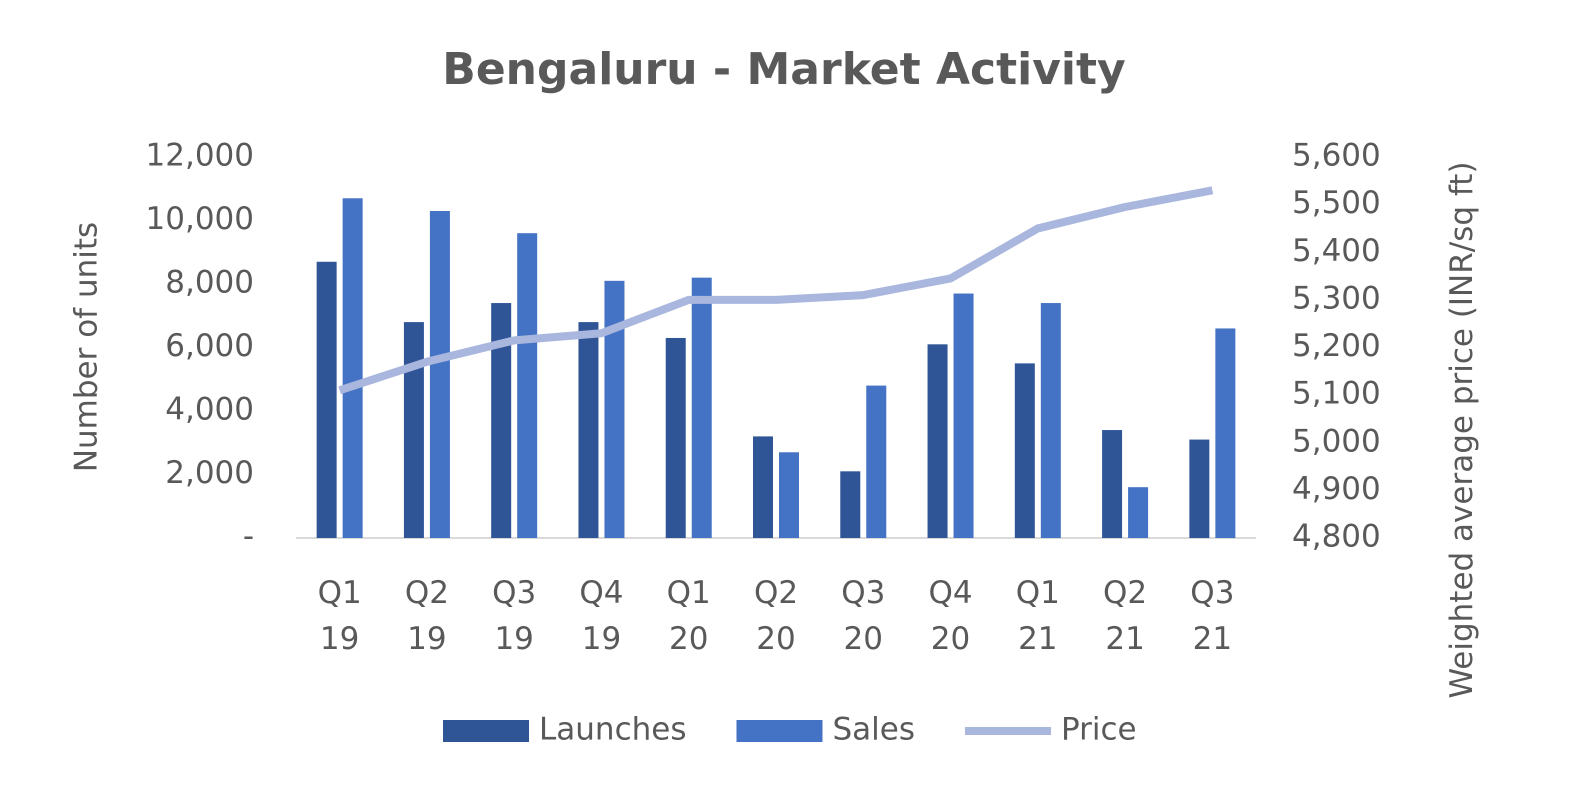 The image size is (1588, 807). I want to click on x-tick-label: Q2 21, so click(1125, 616).